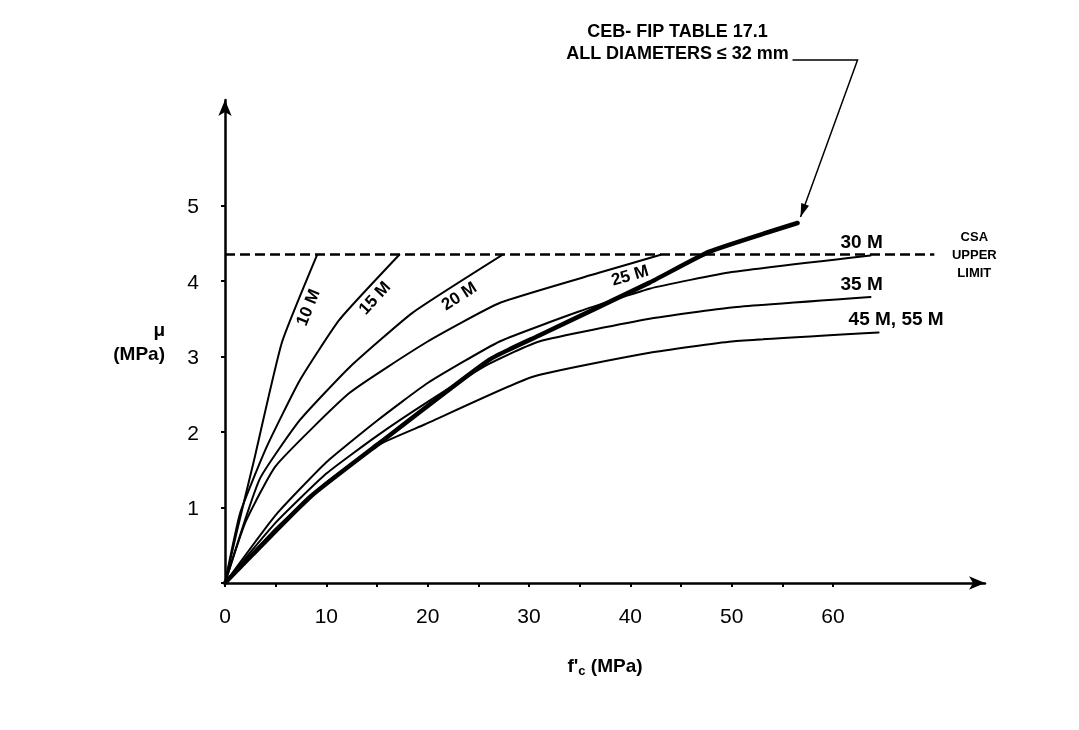 The height and width of the screenshot is (730, 1079). Describe the element at coordinates (193, 508) in the screenshot. I see `y-tick-label: 1` at that location.